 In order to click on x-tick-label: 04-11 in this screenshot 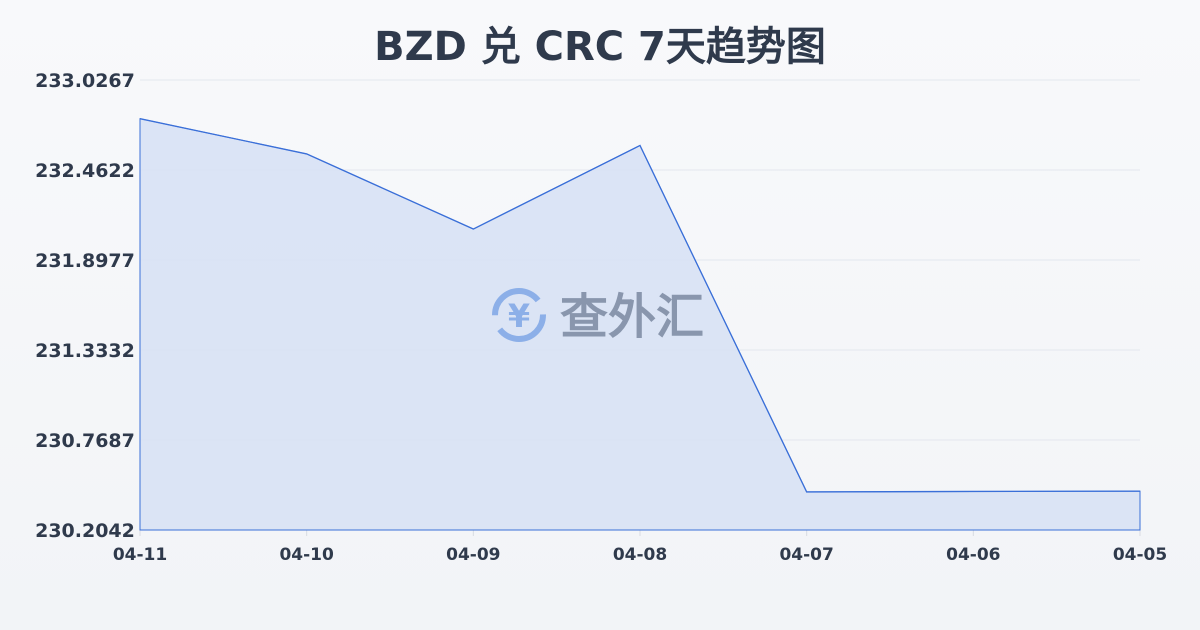, I will do `click(140, 555)`.